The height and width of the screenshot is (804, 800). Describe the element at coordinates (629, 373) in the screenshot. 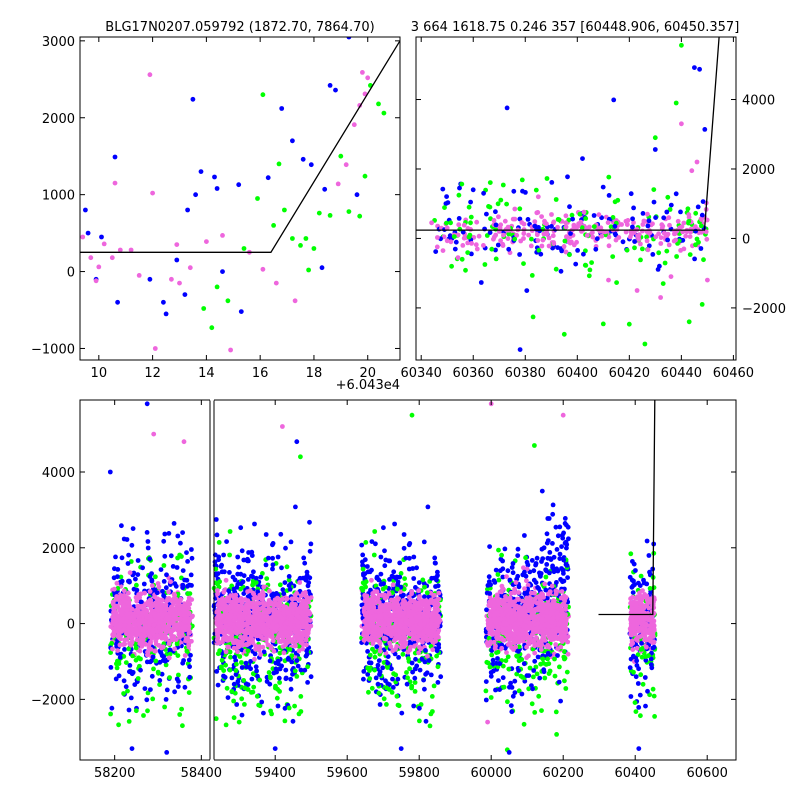

I see `x-tick-label: 60420` at that location.